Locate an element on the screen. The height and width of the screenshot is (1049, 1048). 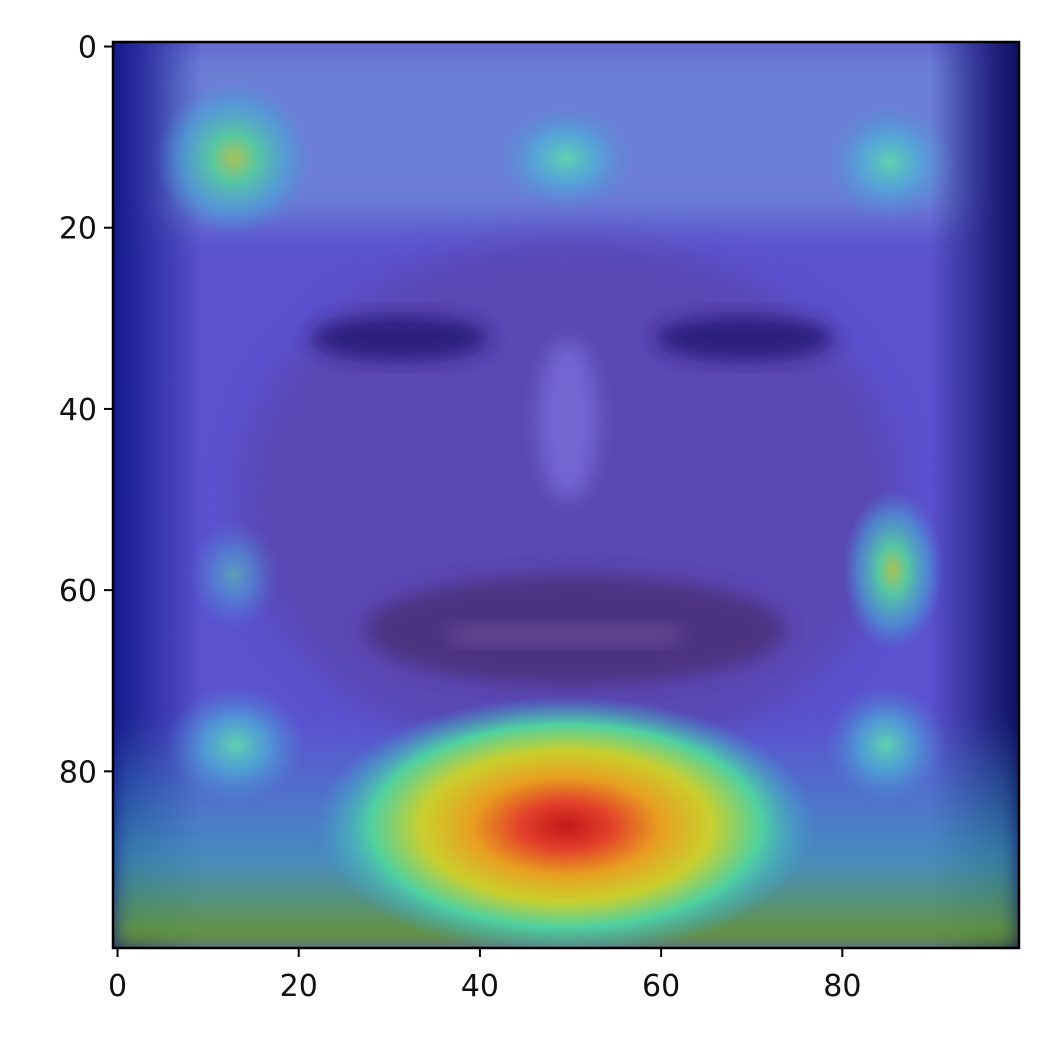
x-axis: 0 20 40 60 80 is located at coordinates (484, 976).